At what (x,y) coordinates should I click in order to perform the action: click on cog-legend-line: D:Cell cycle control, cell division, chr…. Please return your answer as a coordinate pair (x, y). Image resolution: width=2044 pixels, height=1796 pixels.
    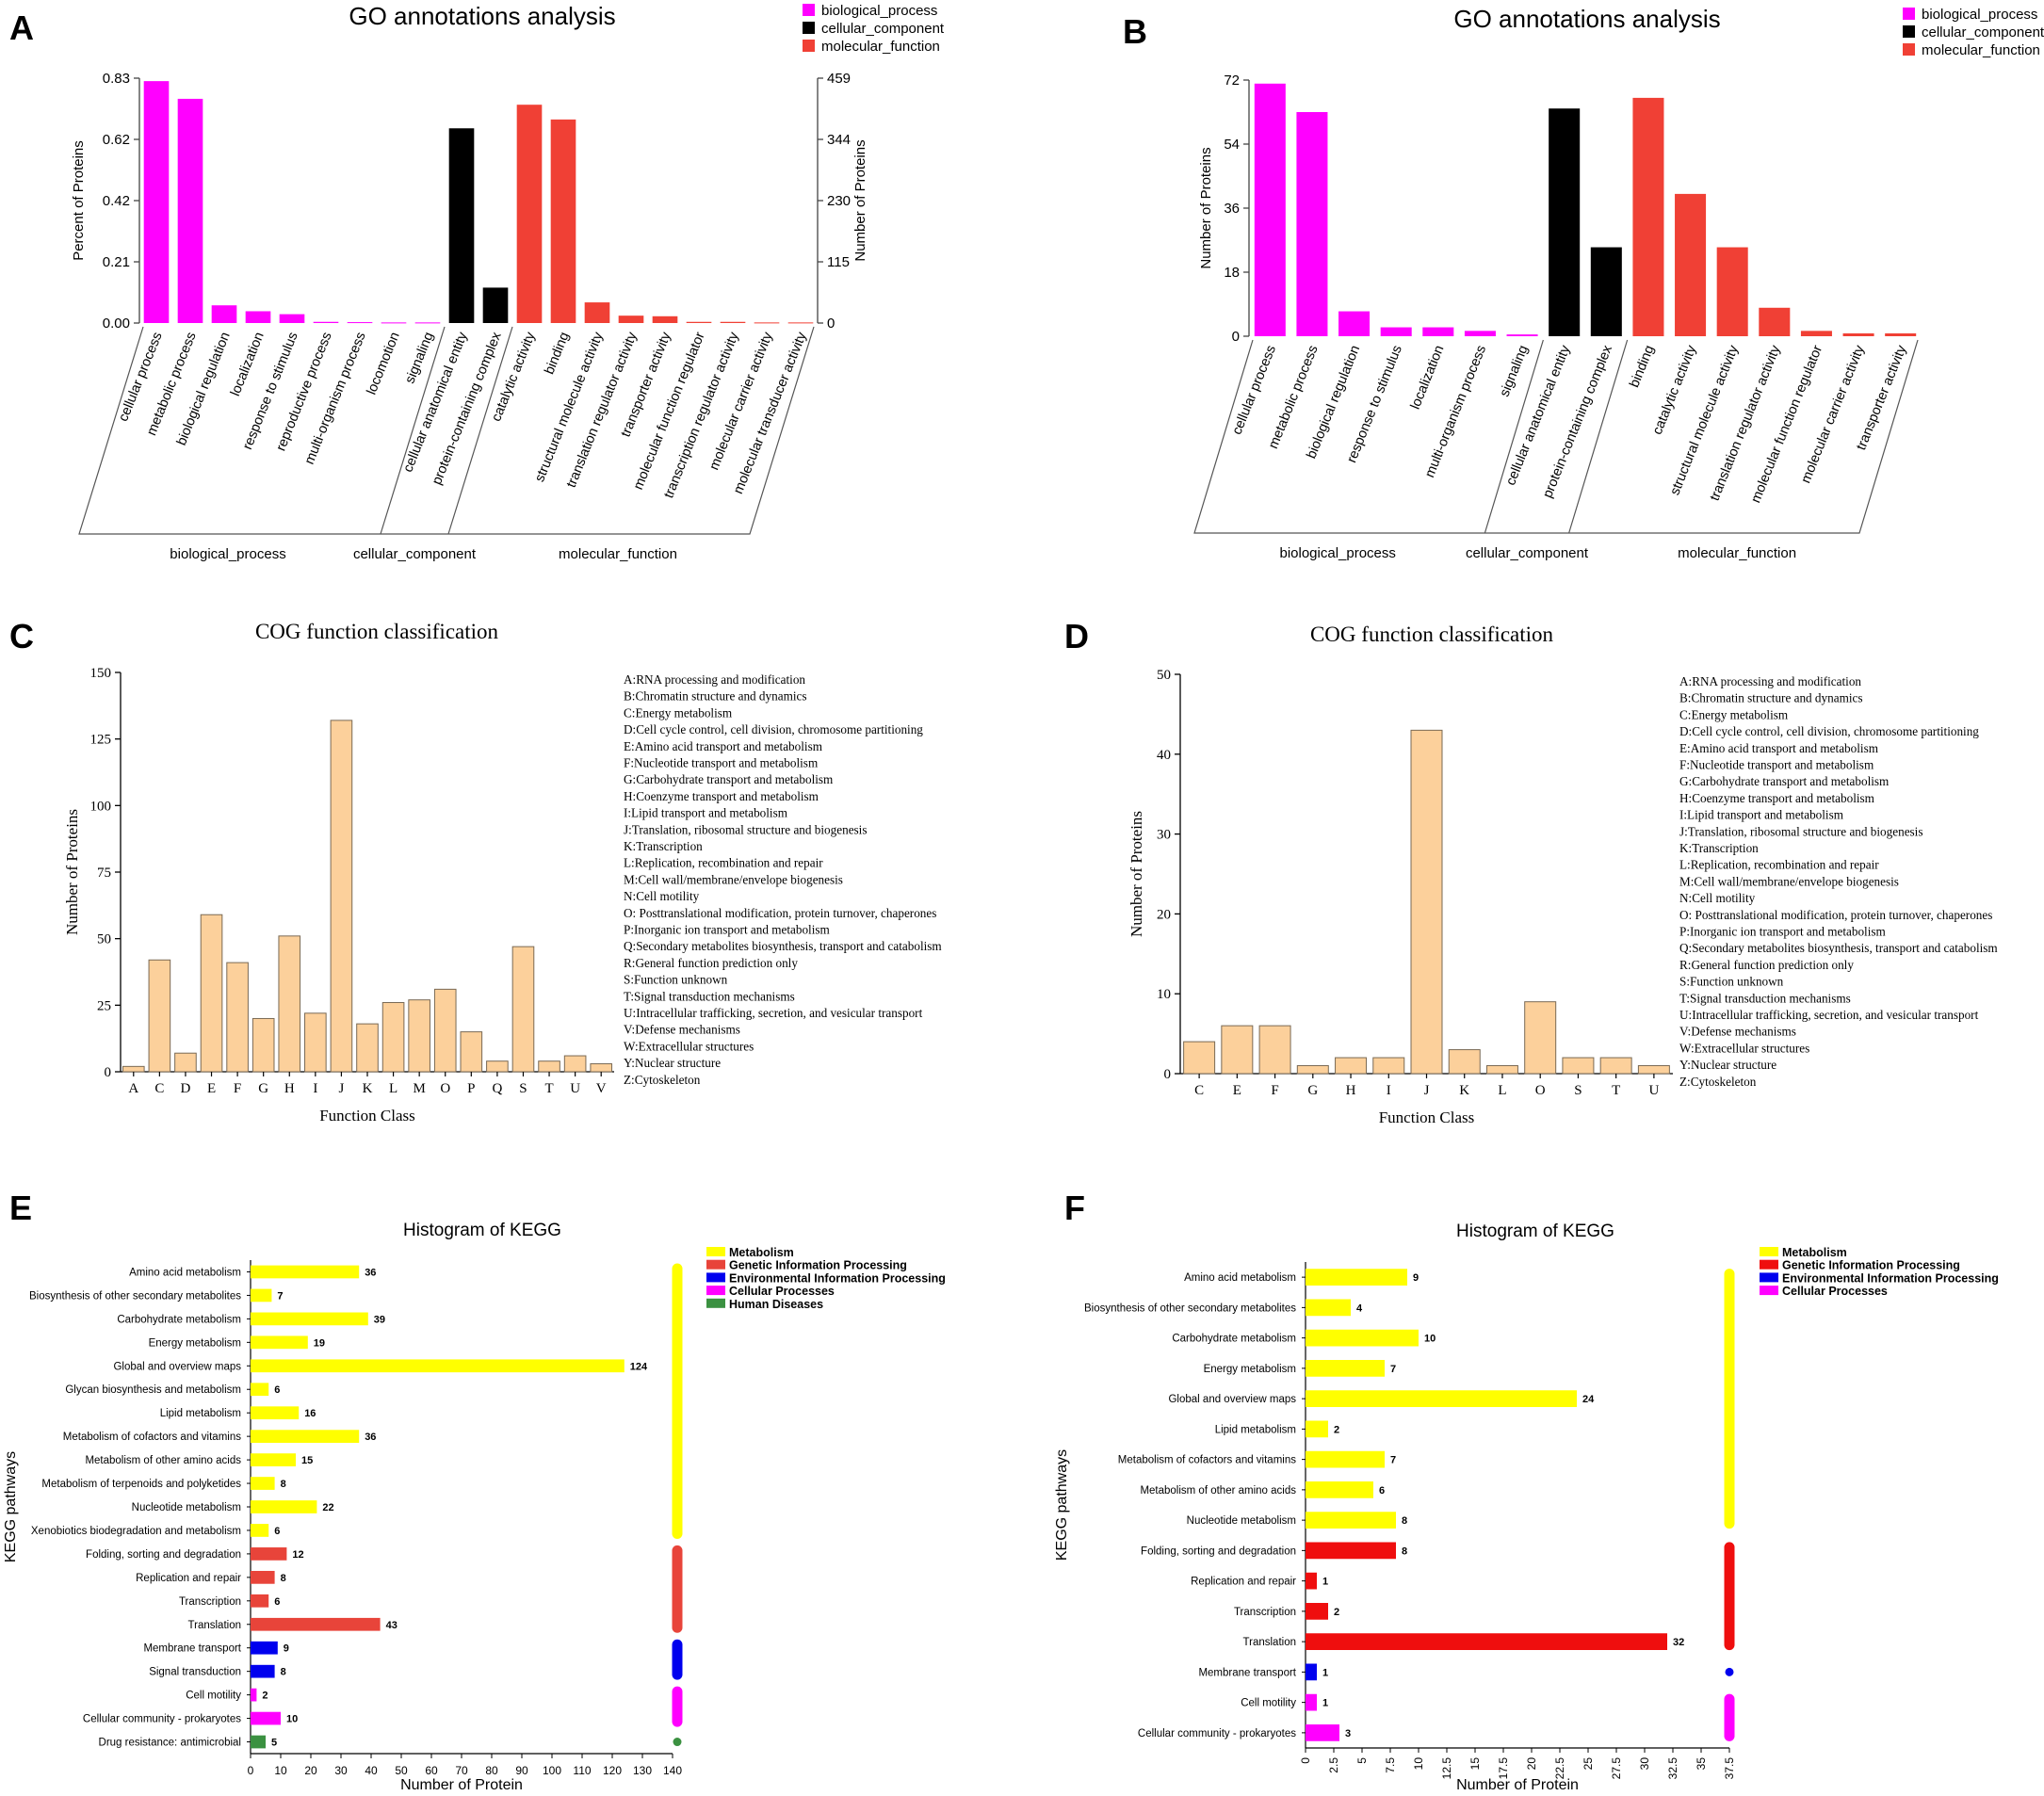
    Looking at the image, I should click on (1829, 731).